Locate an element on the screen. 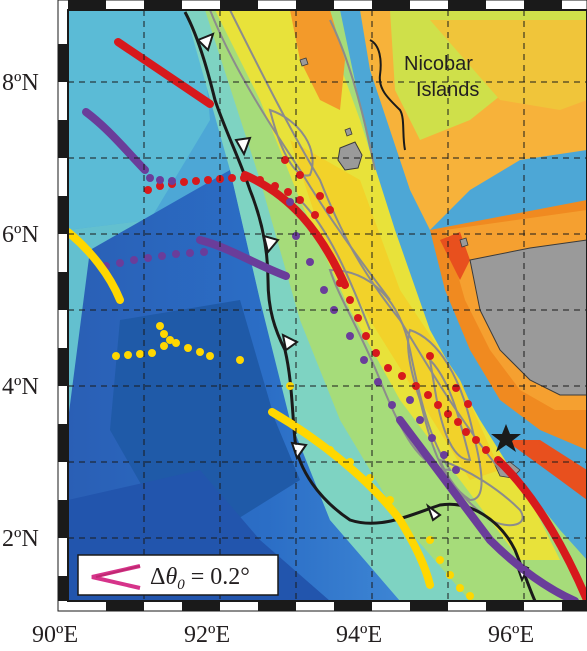  x-tick-92e: 92ºE is located at coordinates (207, 635).